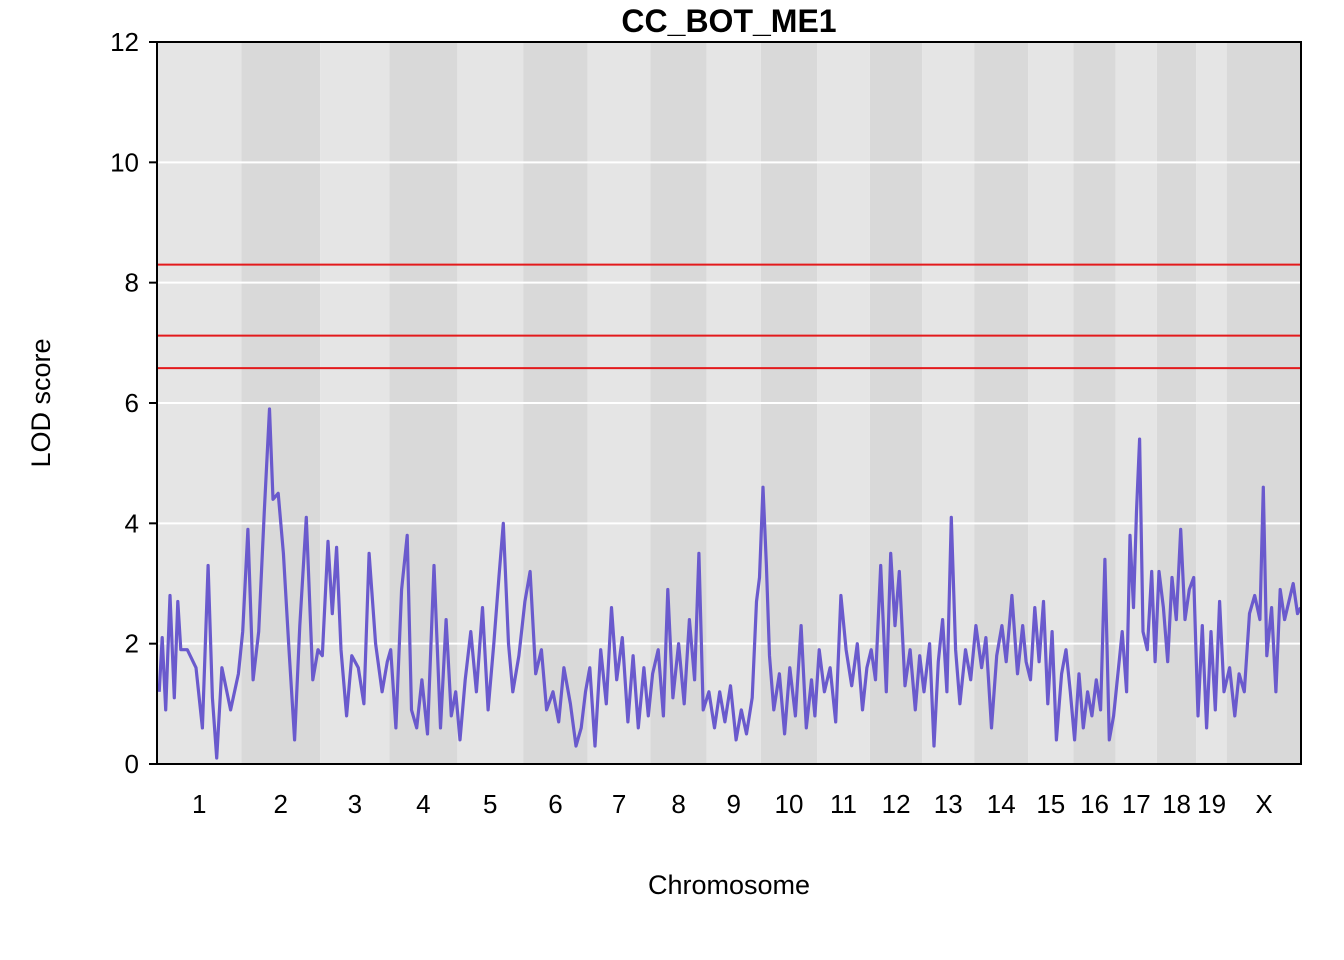 This screenshot has height=960, width=1344. I want to click on y-tick-label-10: 10, so click(124, 162).